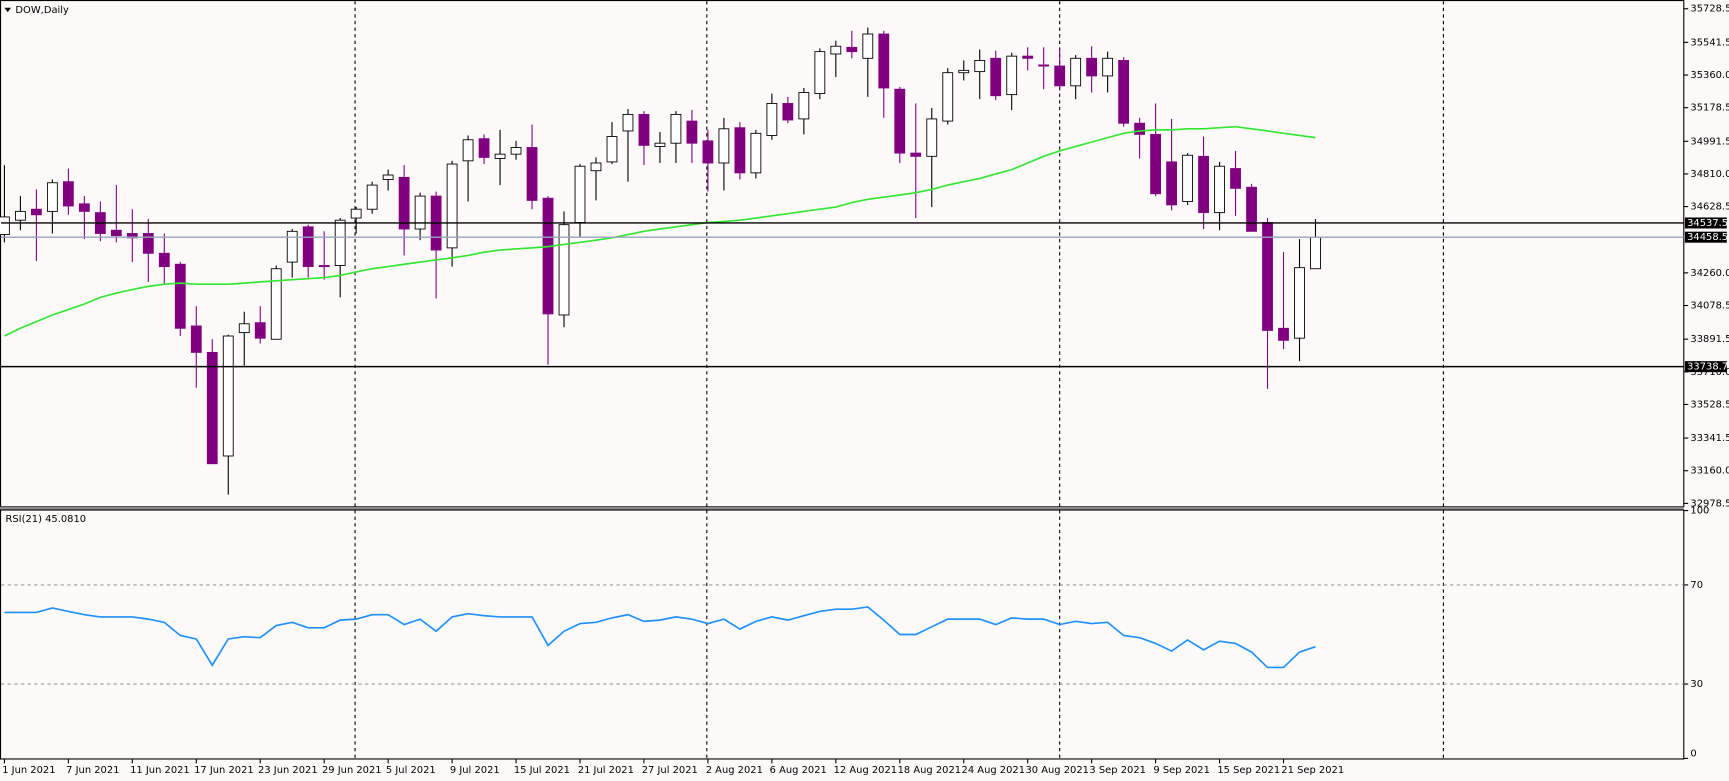 Image resolution: width=1729 pixels, height=781 pixels. What do you see at coordinates (1709, 108) in the screenshot?
I see `y-tick-label: 35178.5` at bounding box center [1709, 108].